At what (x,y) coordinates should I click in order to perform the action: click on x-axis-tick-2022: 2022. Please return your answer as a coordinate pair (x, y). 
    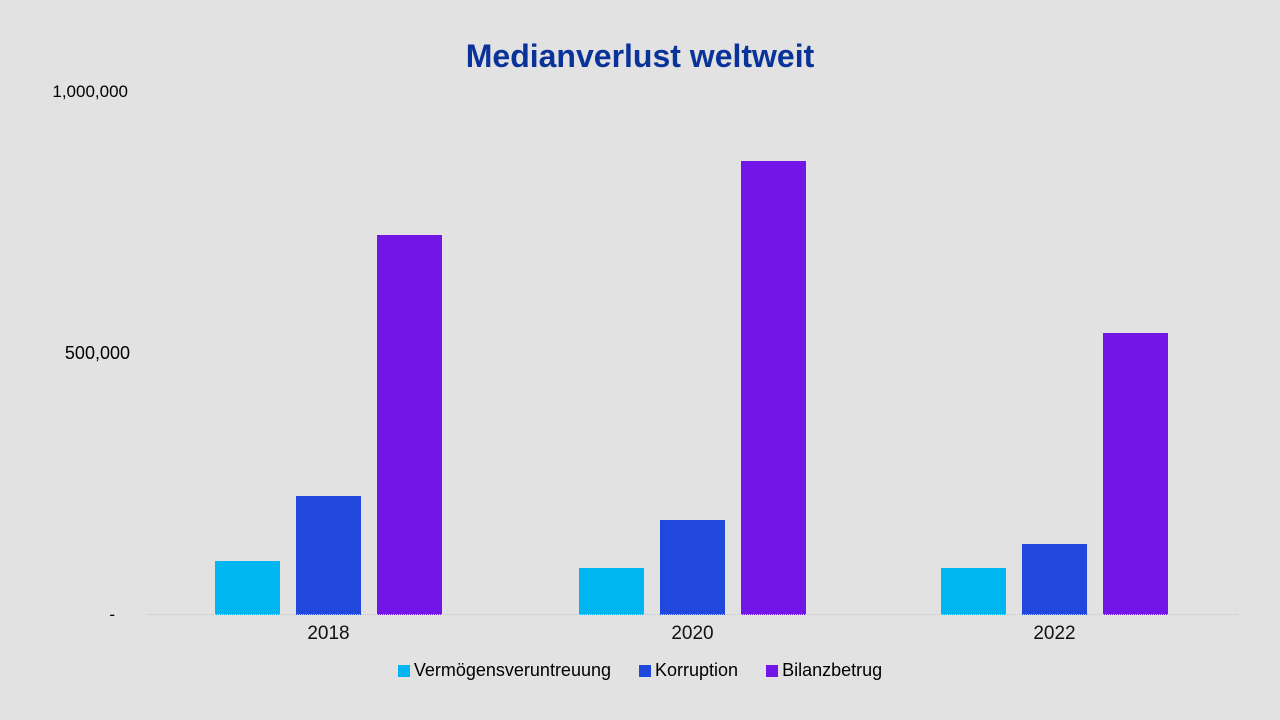
    Looking at the image, I should click on (1054, 633).